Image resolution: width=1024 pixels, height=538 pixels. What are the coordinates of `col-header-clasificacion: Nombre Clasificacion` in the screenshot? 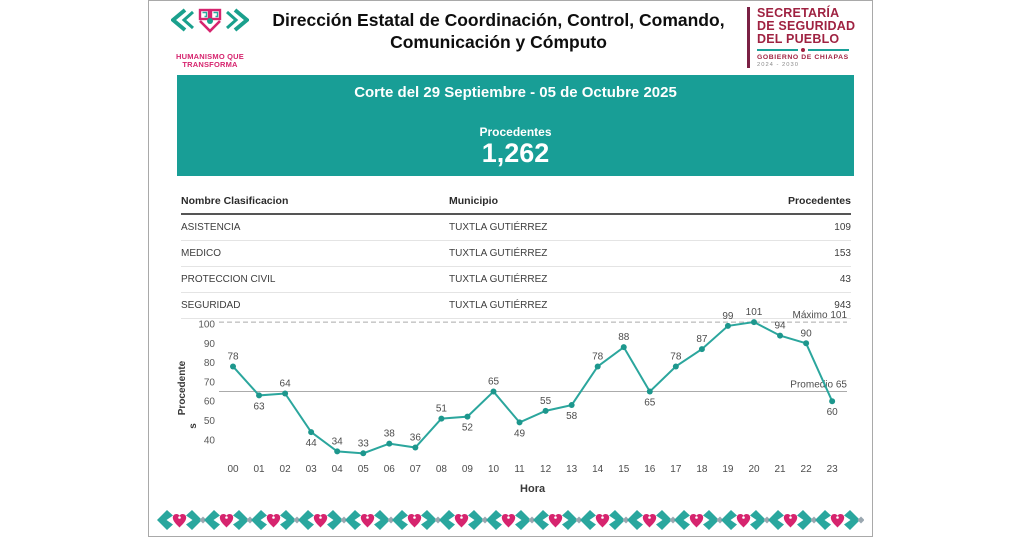 It's located at (235, 201).